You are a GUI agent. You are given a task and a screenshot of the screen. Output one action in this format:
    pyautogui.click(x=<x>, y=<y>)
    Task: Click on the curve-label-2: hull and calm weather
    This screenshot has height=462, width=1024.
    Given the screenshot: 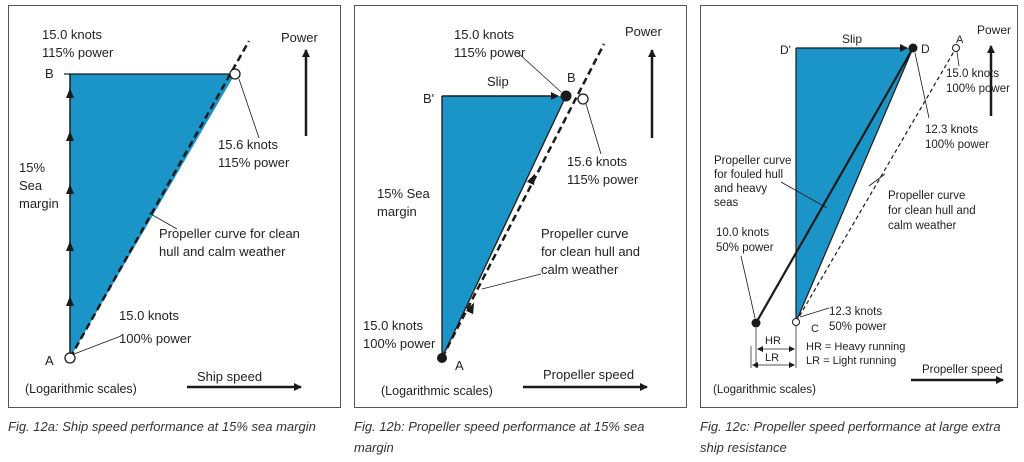 What is the action you would take?
    pyautogui.click(x=222, y=251)
    